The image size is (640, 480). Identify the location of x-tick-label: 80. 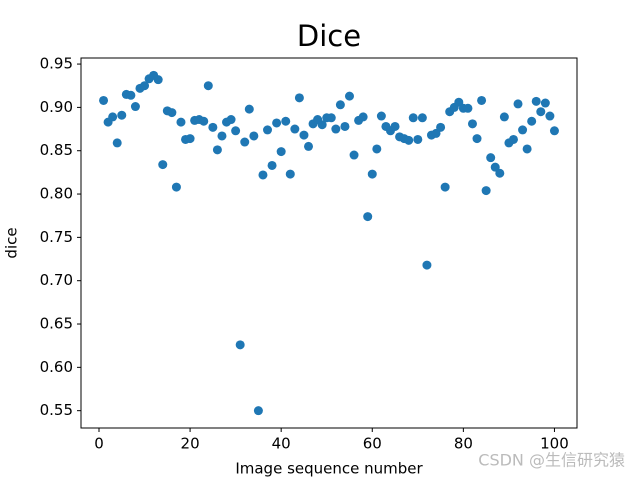
(463, 444).